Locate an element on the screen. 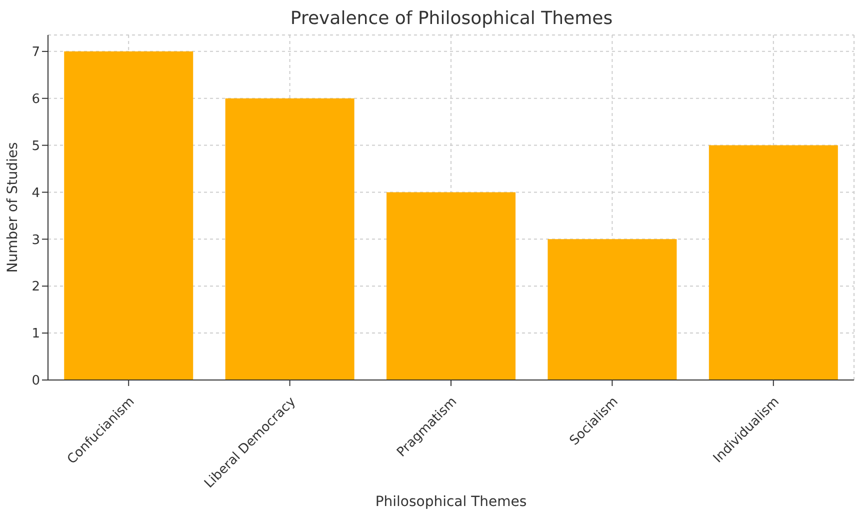 The image size is (855, 512). y-tick-label: 1 is located at coordinates (36, 334).